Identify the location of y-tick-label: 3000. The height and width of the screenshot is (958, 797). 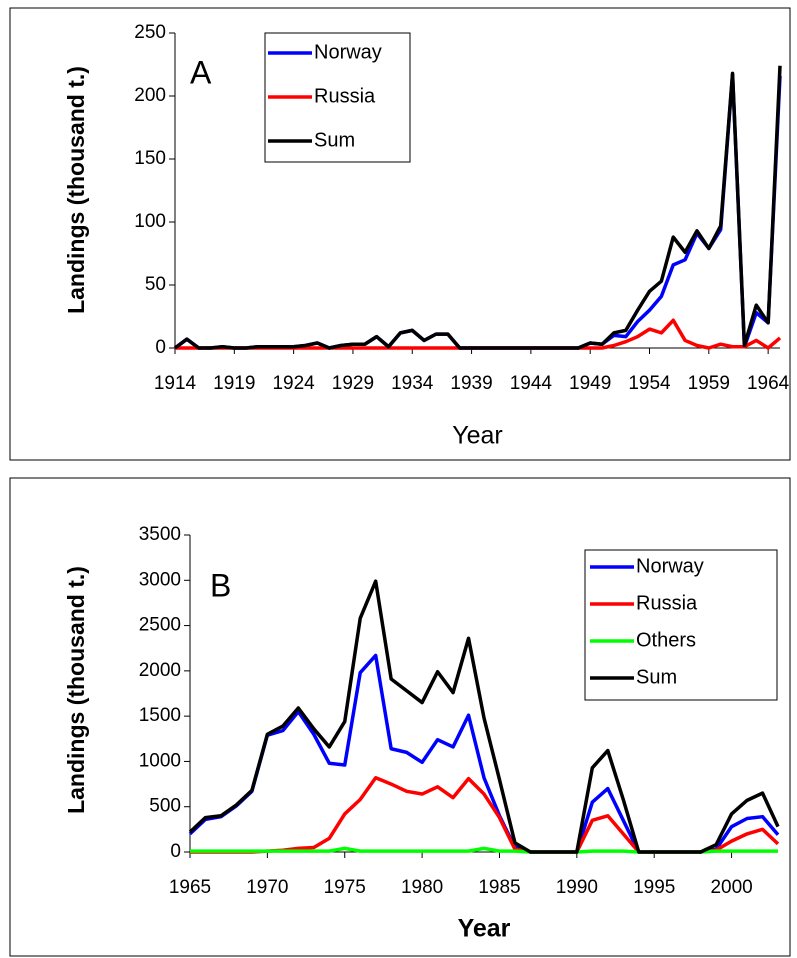
(160, 579).